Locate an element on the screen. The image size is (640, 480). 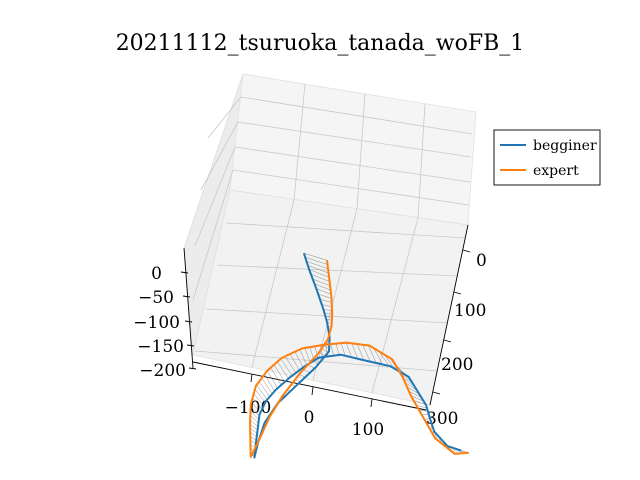
y-ticks: 0 100 200 300 is located at coordinates (456, 339).